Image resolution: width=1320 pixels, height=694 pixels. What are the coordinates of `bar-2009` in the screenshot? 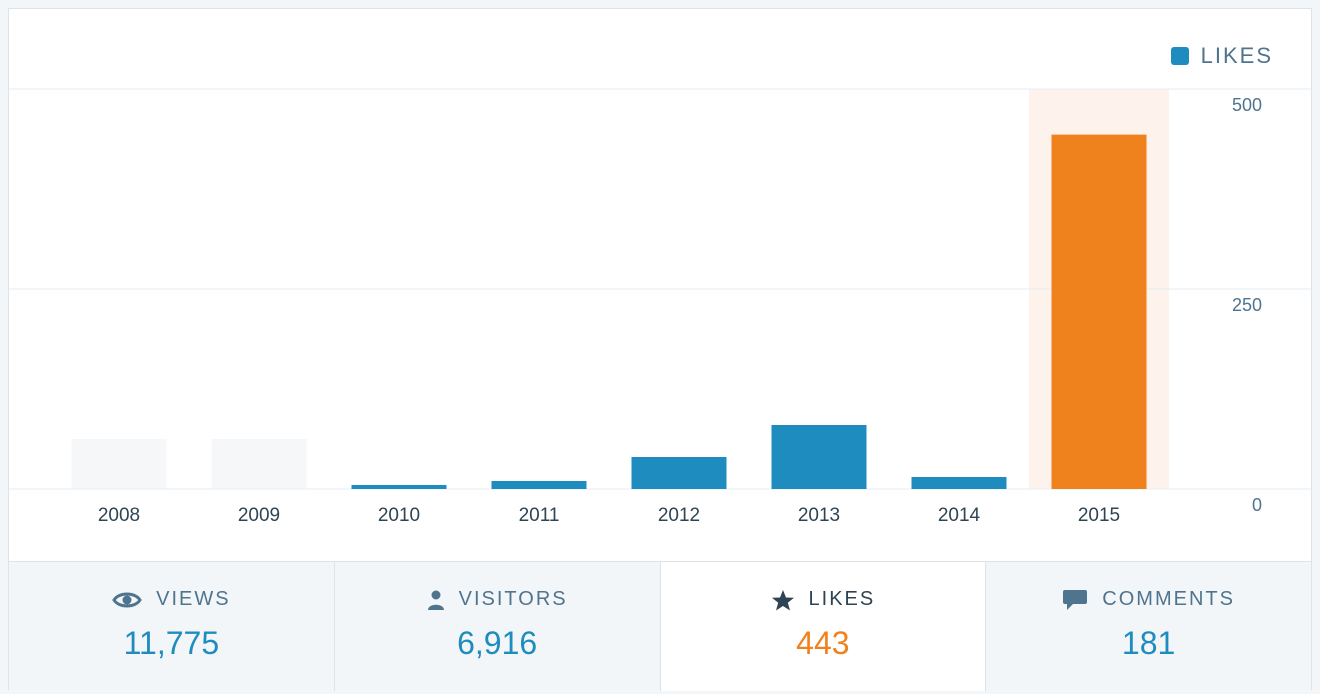 It's located at (259, 464).